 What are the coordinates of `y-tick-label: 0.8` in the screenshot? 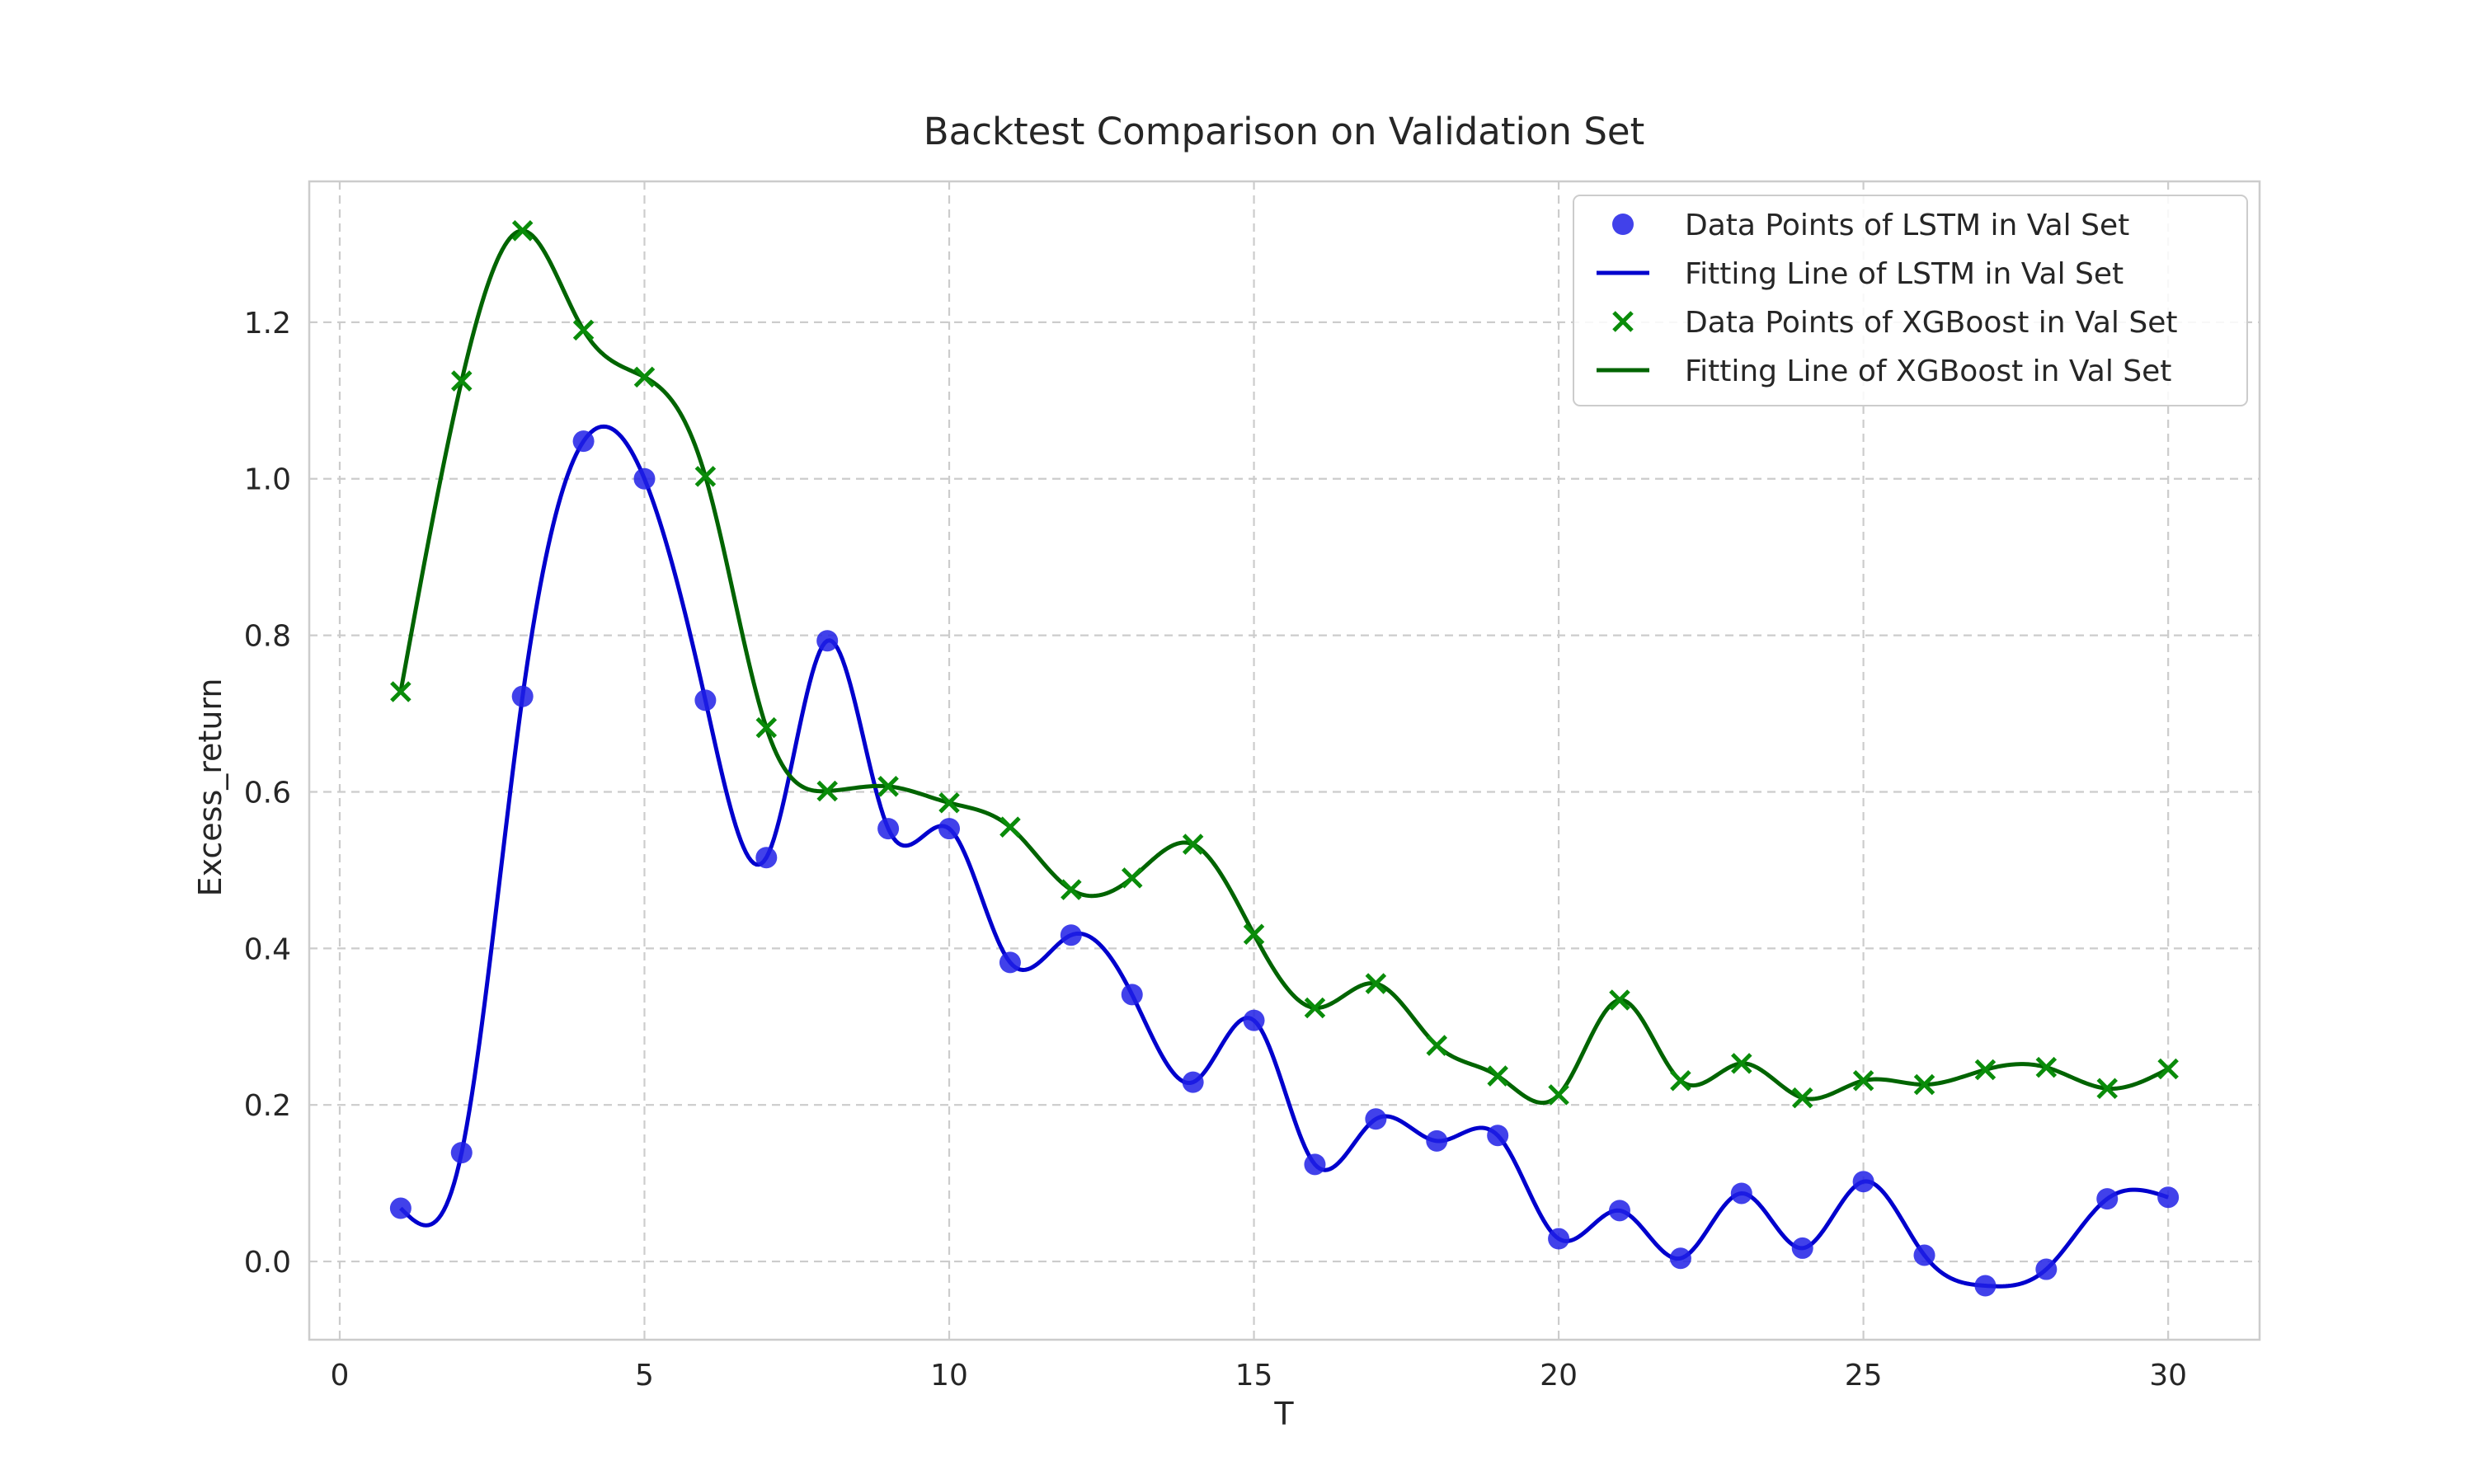 It's located at (267, 637).